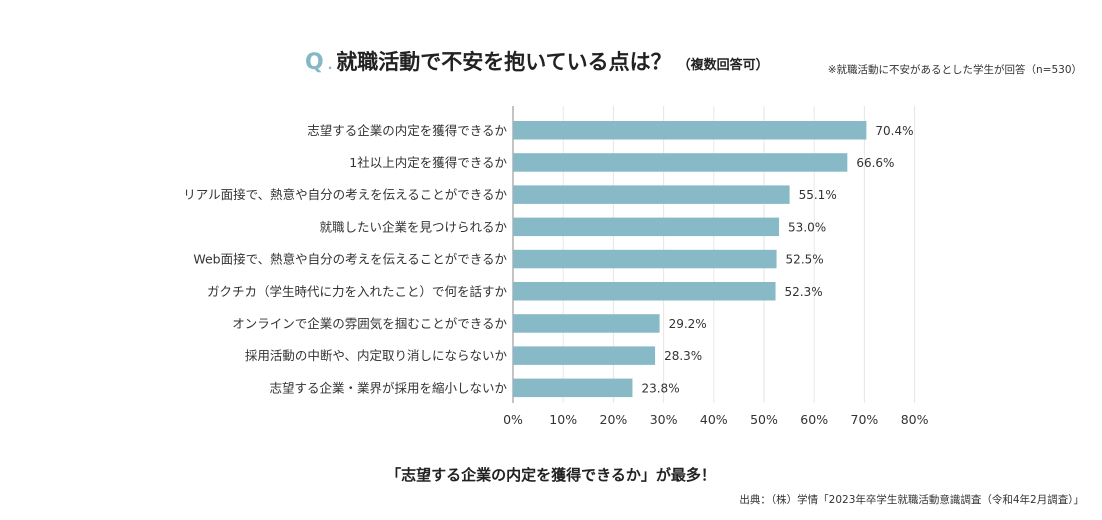 This screenshot has height=520, width=1102. What do you see at coordinates (865, 419) in the screenshot?
I see `x-tick-label: 70%` at bounding box center [865, 419].